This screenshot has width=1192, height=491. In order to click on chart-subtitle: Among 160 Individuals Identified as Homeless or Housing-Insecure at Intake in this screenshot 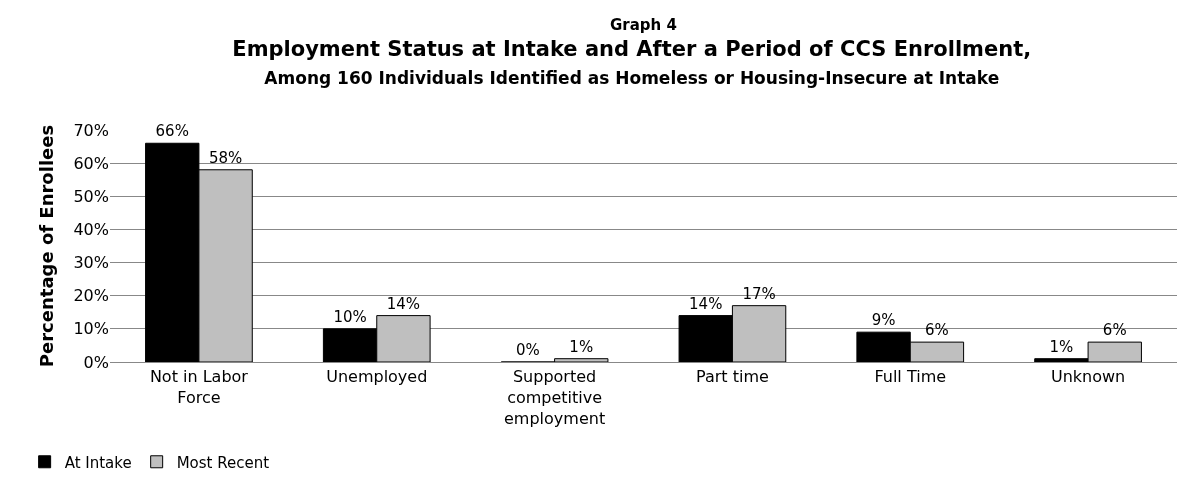, I will do `click(632, 77)`.